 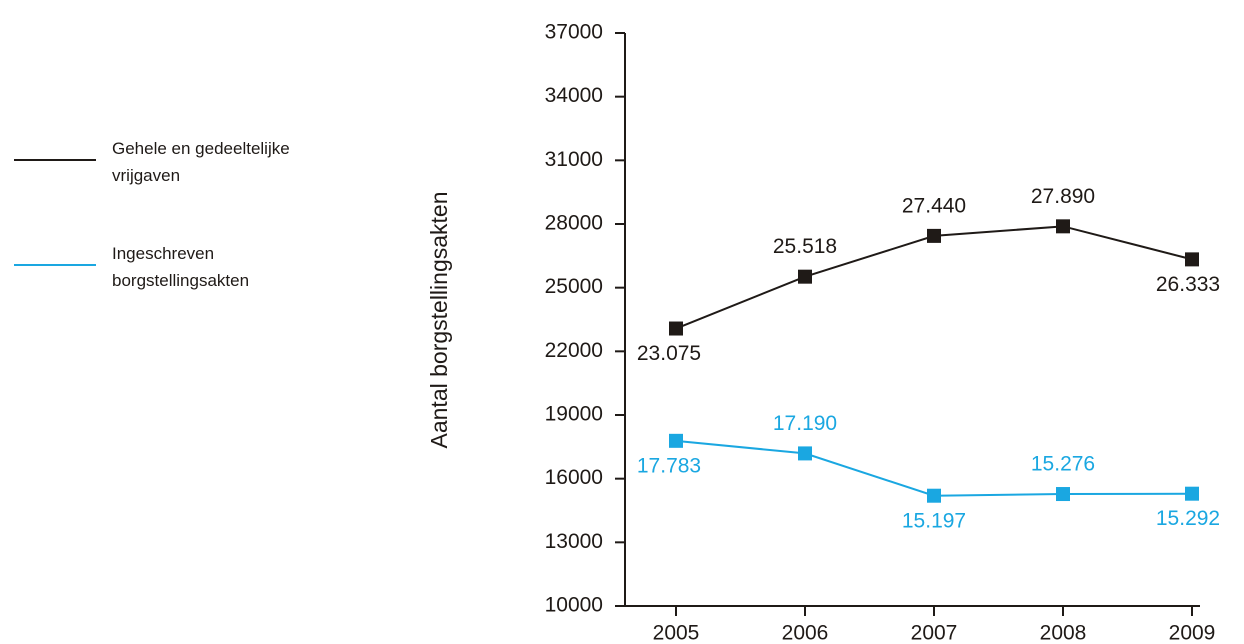 What do you see at coordinates (928, 275) in the screenshot?
I see `series-0: 23.075 25.518 27.440 27.890 26.333` at bounding box center [928, 275].